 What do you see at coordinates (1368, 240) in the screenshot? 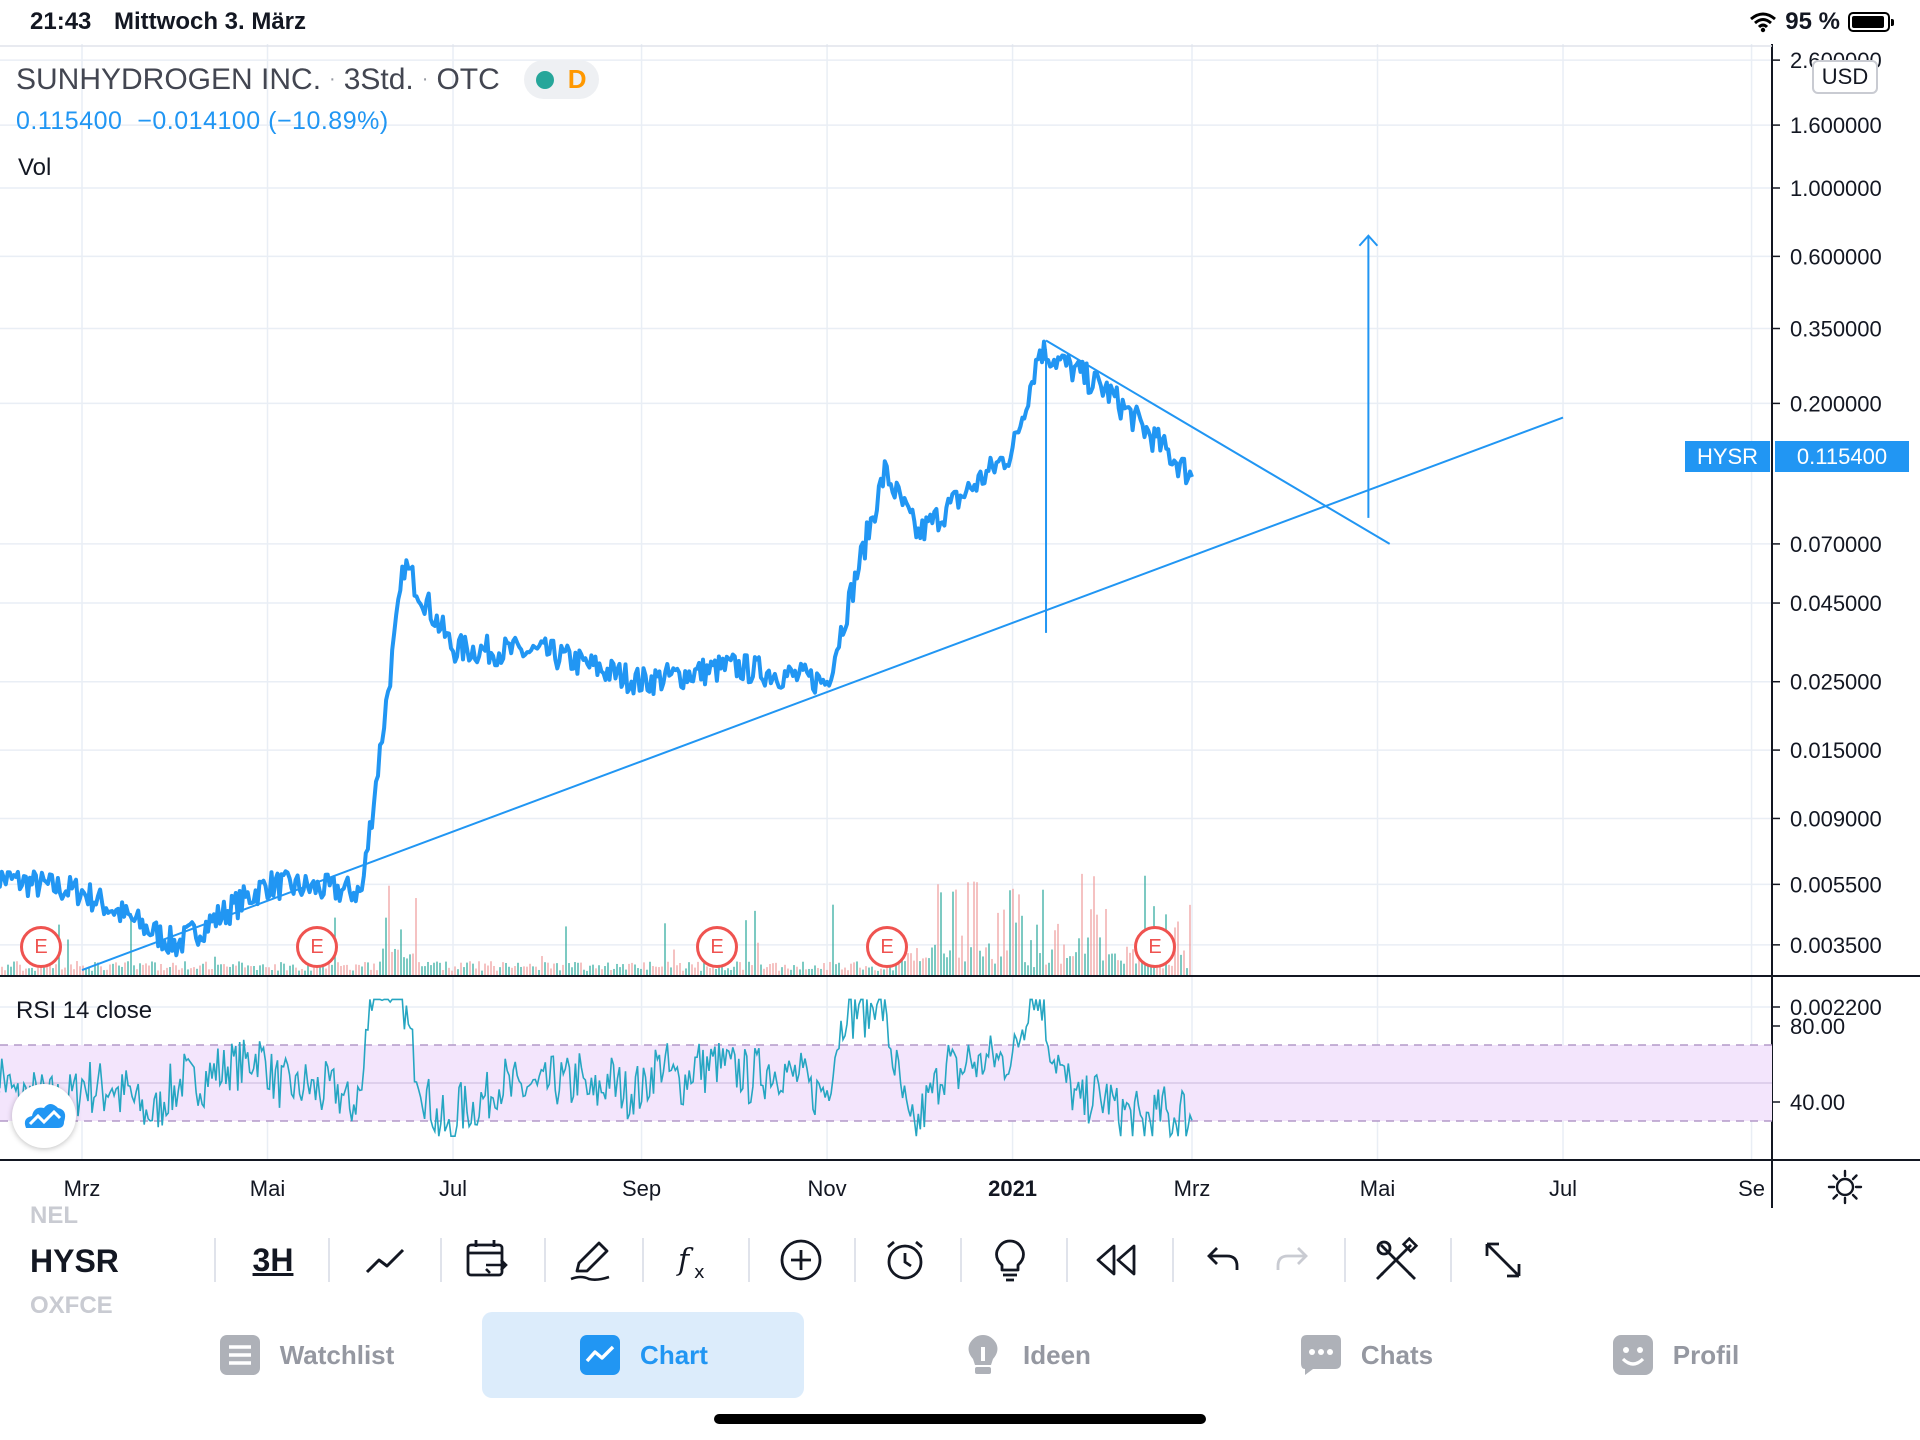
I see `target-arrowhead` at bounding box center [1368, 240].